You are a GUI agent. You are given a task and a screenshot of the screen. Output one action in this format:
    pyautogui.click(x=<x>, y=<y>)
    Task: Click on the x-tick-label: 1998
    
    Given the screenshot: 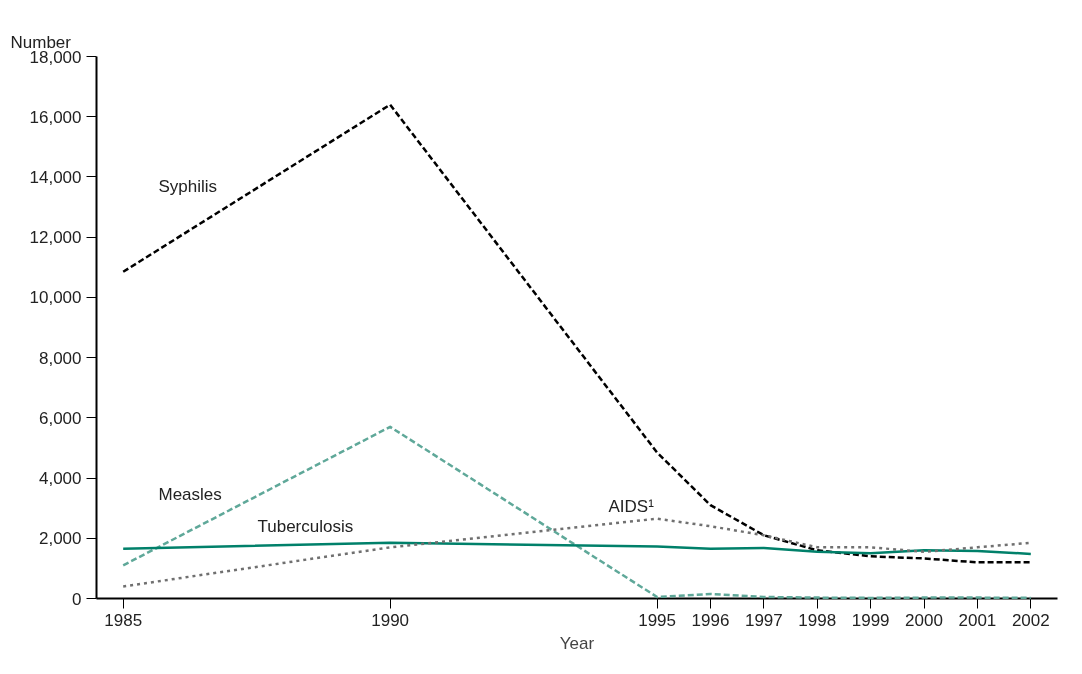 What is the action you would take?
    pyautogui.click(x=817, y=620)
    